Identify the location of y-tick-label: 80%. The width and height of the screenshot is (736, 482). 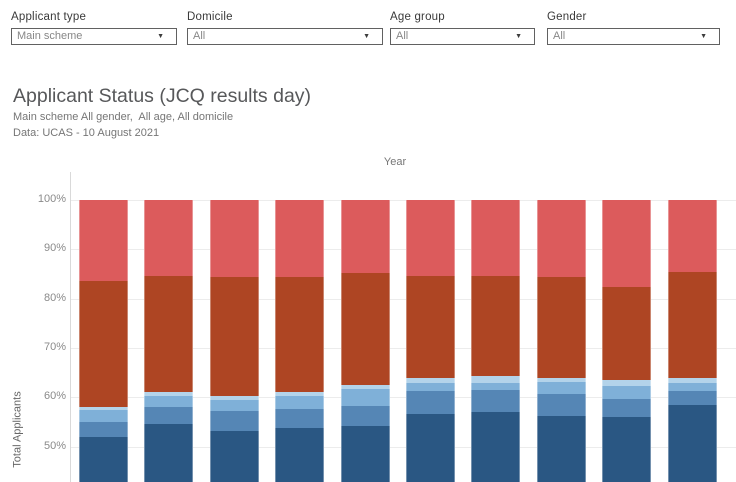
(54, 297).